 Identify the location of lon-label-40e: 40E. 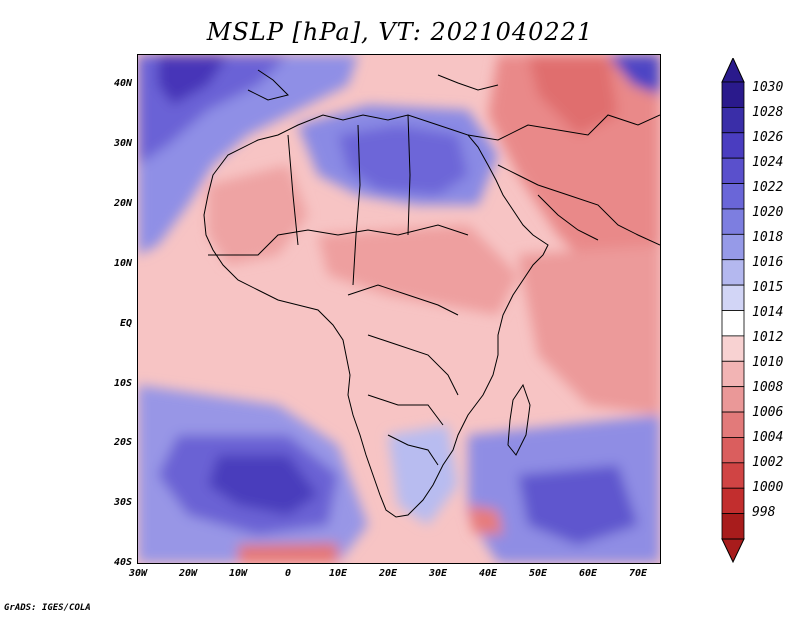
(488, 573).